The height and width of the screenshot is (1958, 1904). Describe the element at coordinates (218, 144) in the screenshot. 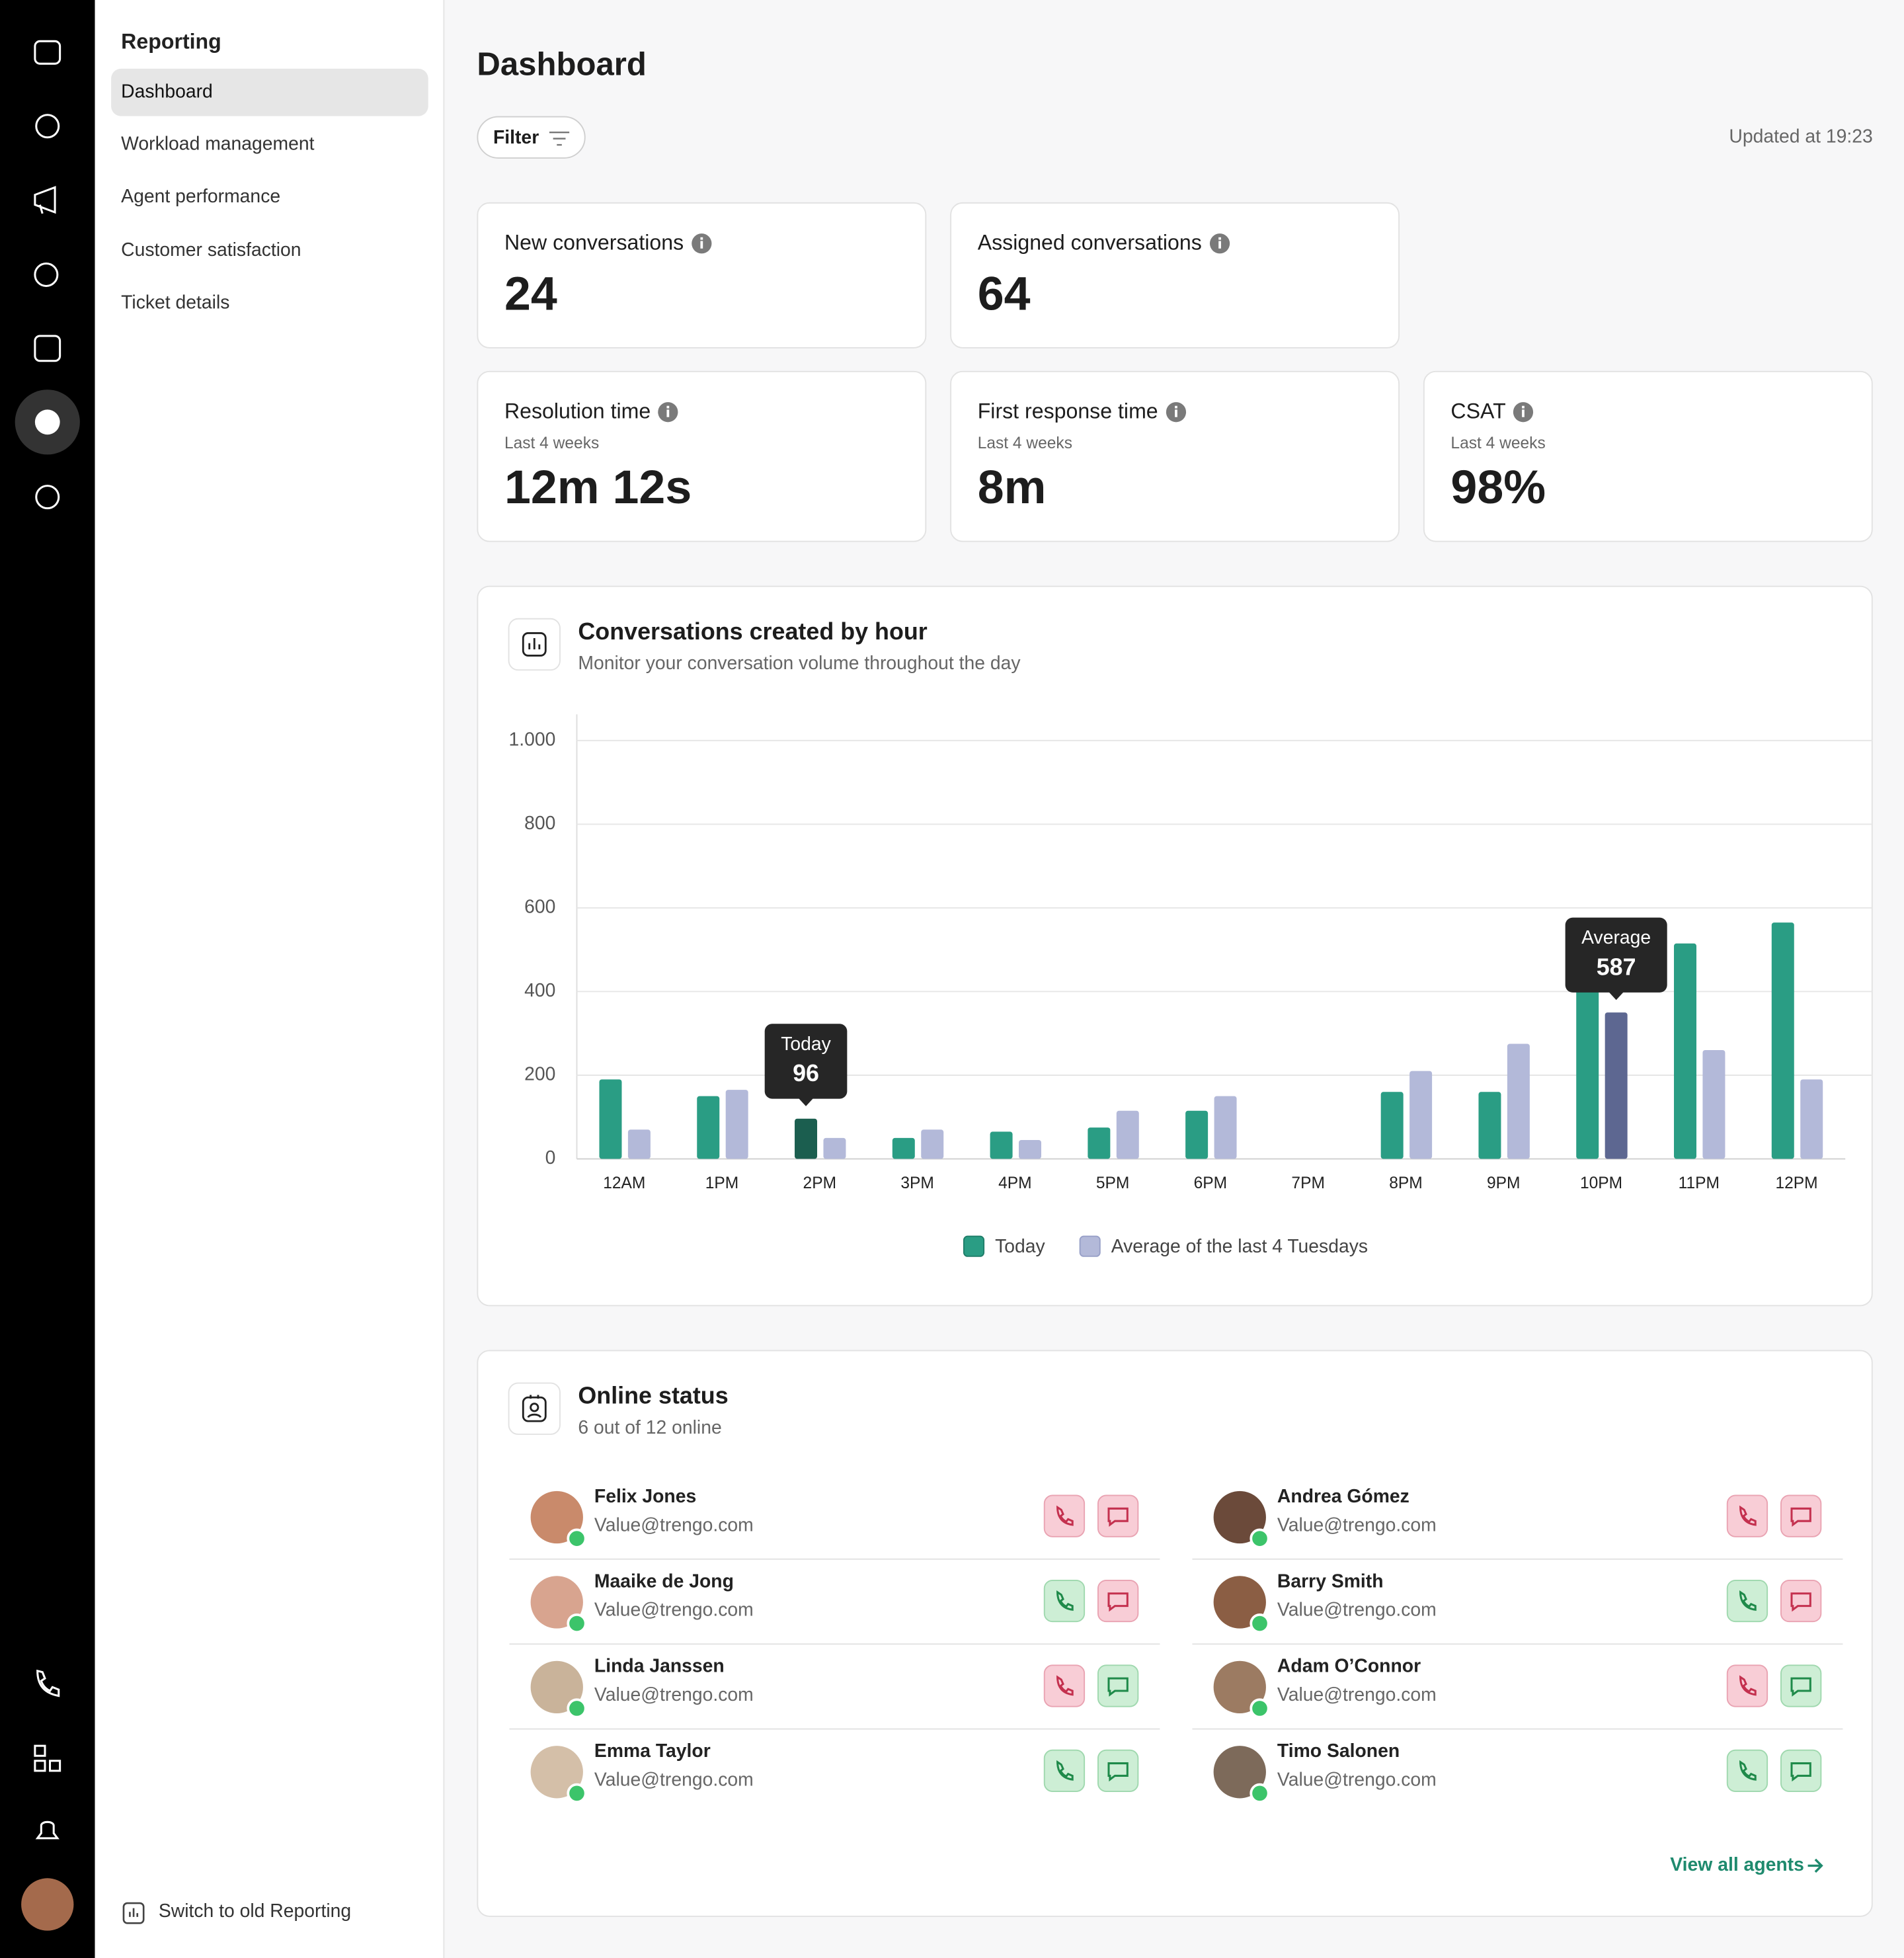

I see `nav-item: Workload management` at that location.